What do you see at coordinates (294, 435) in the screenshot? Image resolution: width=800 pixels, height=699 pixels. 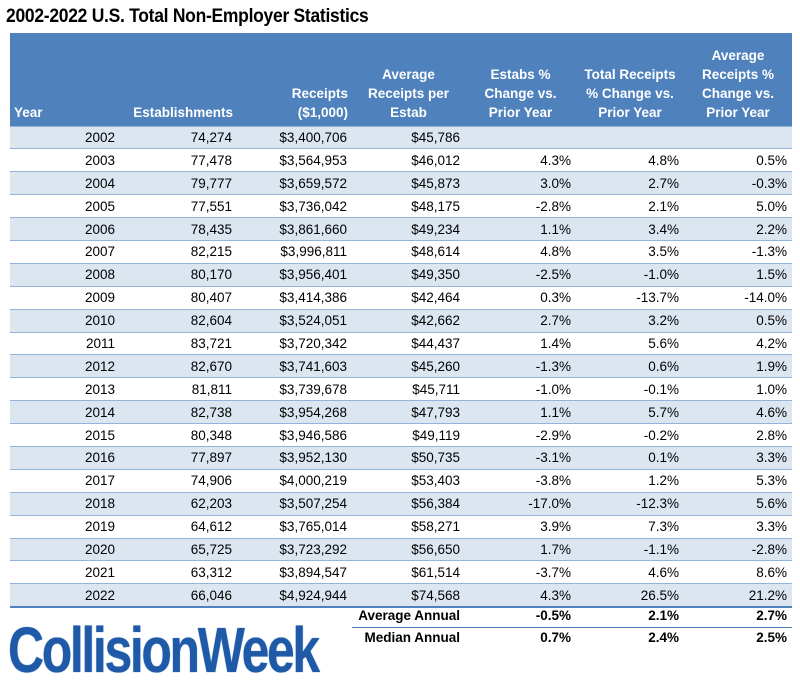 I see `cell-receipts: $3,946,586` at bounding box center [294, 435].